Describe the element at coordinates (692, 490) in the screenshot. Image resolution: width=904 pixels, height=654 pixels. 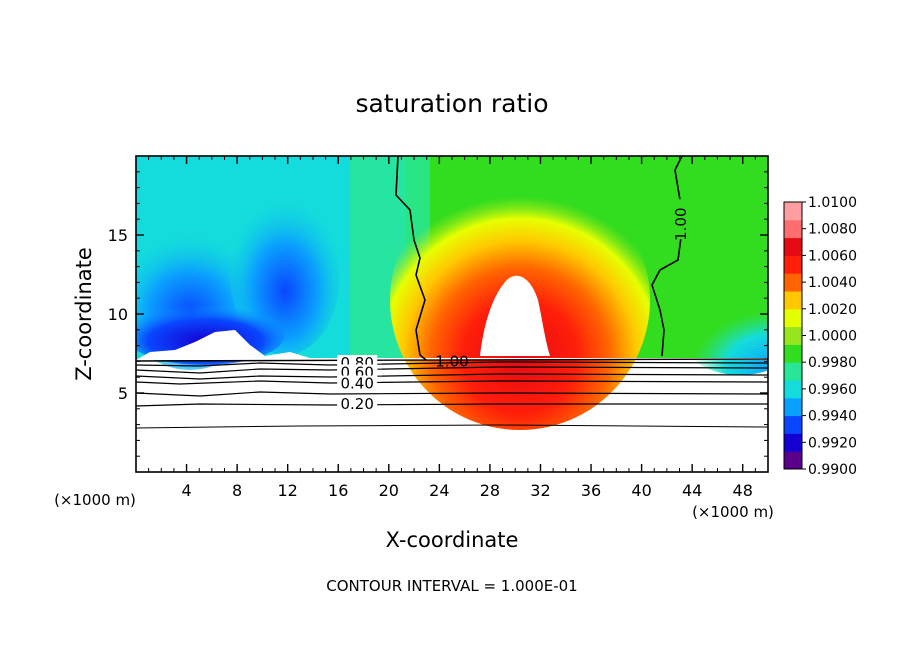
I see `x-tick-label: 44` at that location.